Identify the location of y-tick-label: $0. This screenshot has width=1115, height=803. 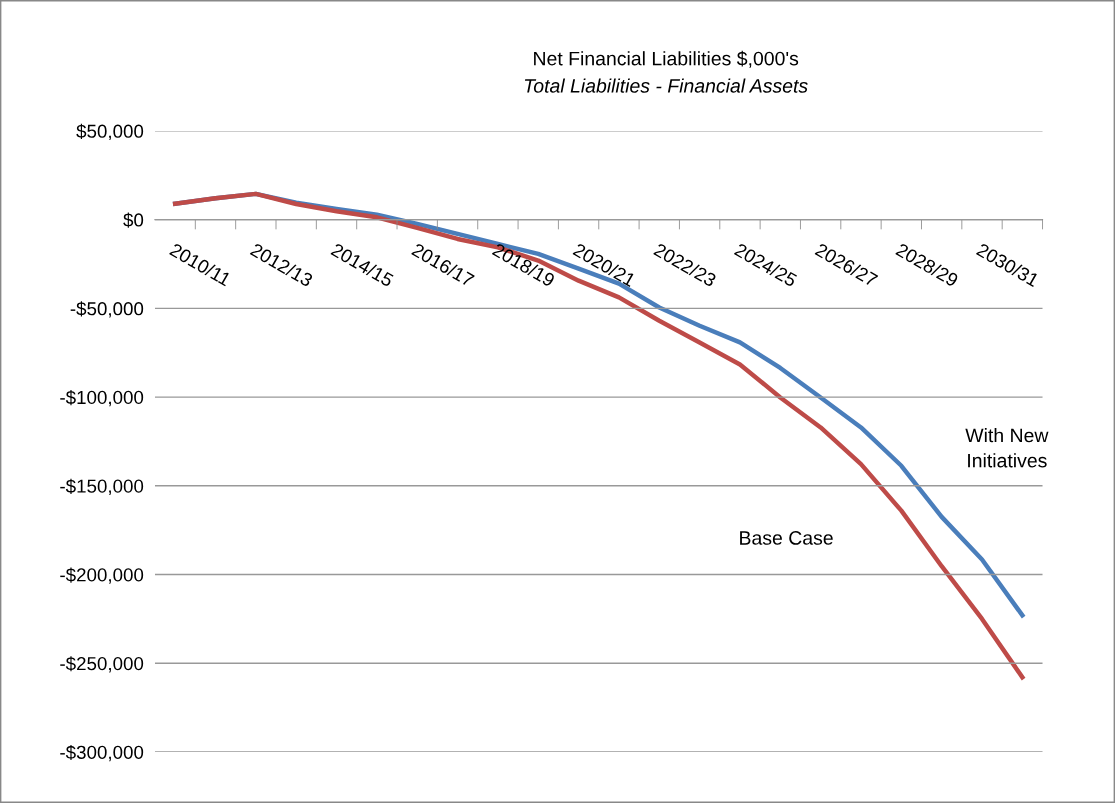
(133, 220).